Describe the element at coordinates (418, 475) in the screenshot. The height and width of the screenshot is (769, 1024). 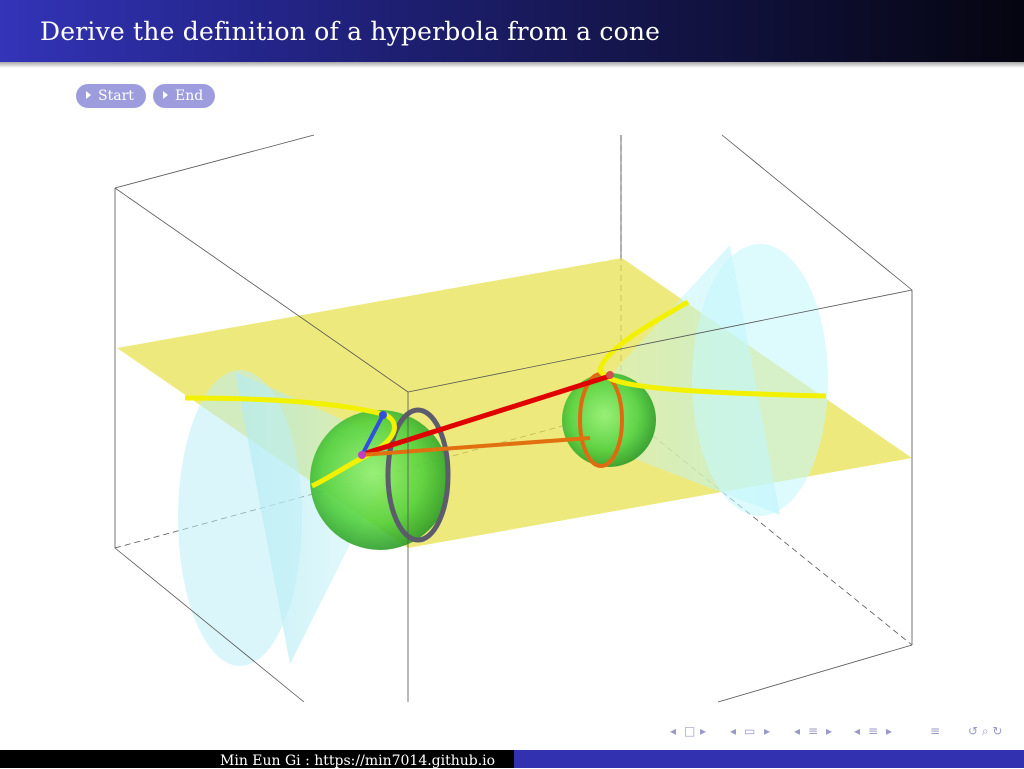
I see `left-tangent-circle` at that location.